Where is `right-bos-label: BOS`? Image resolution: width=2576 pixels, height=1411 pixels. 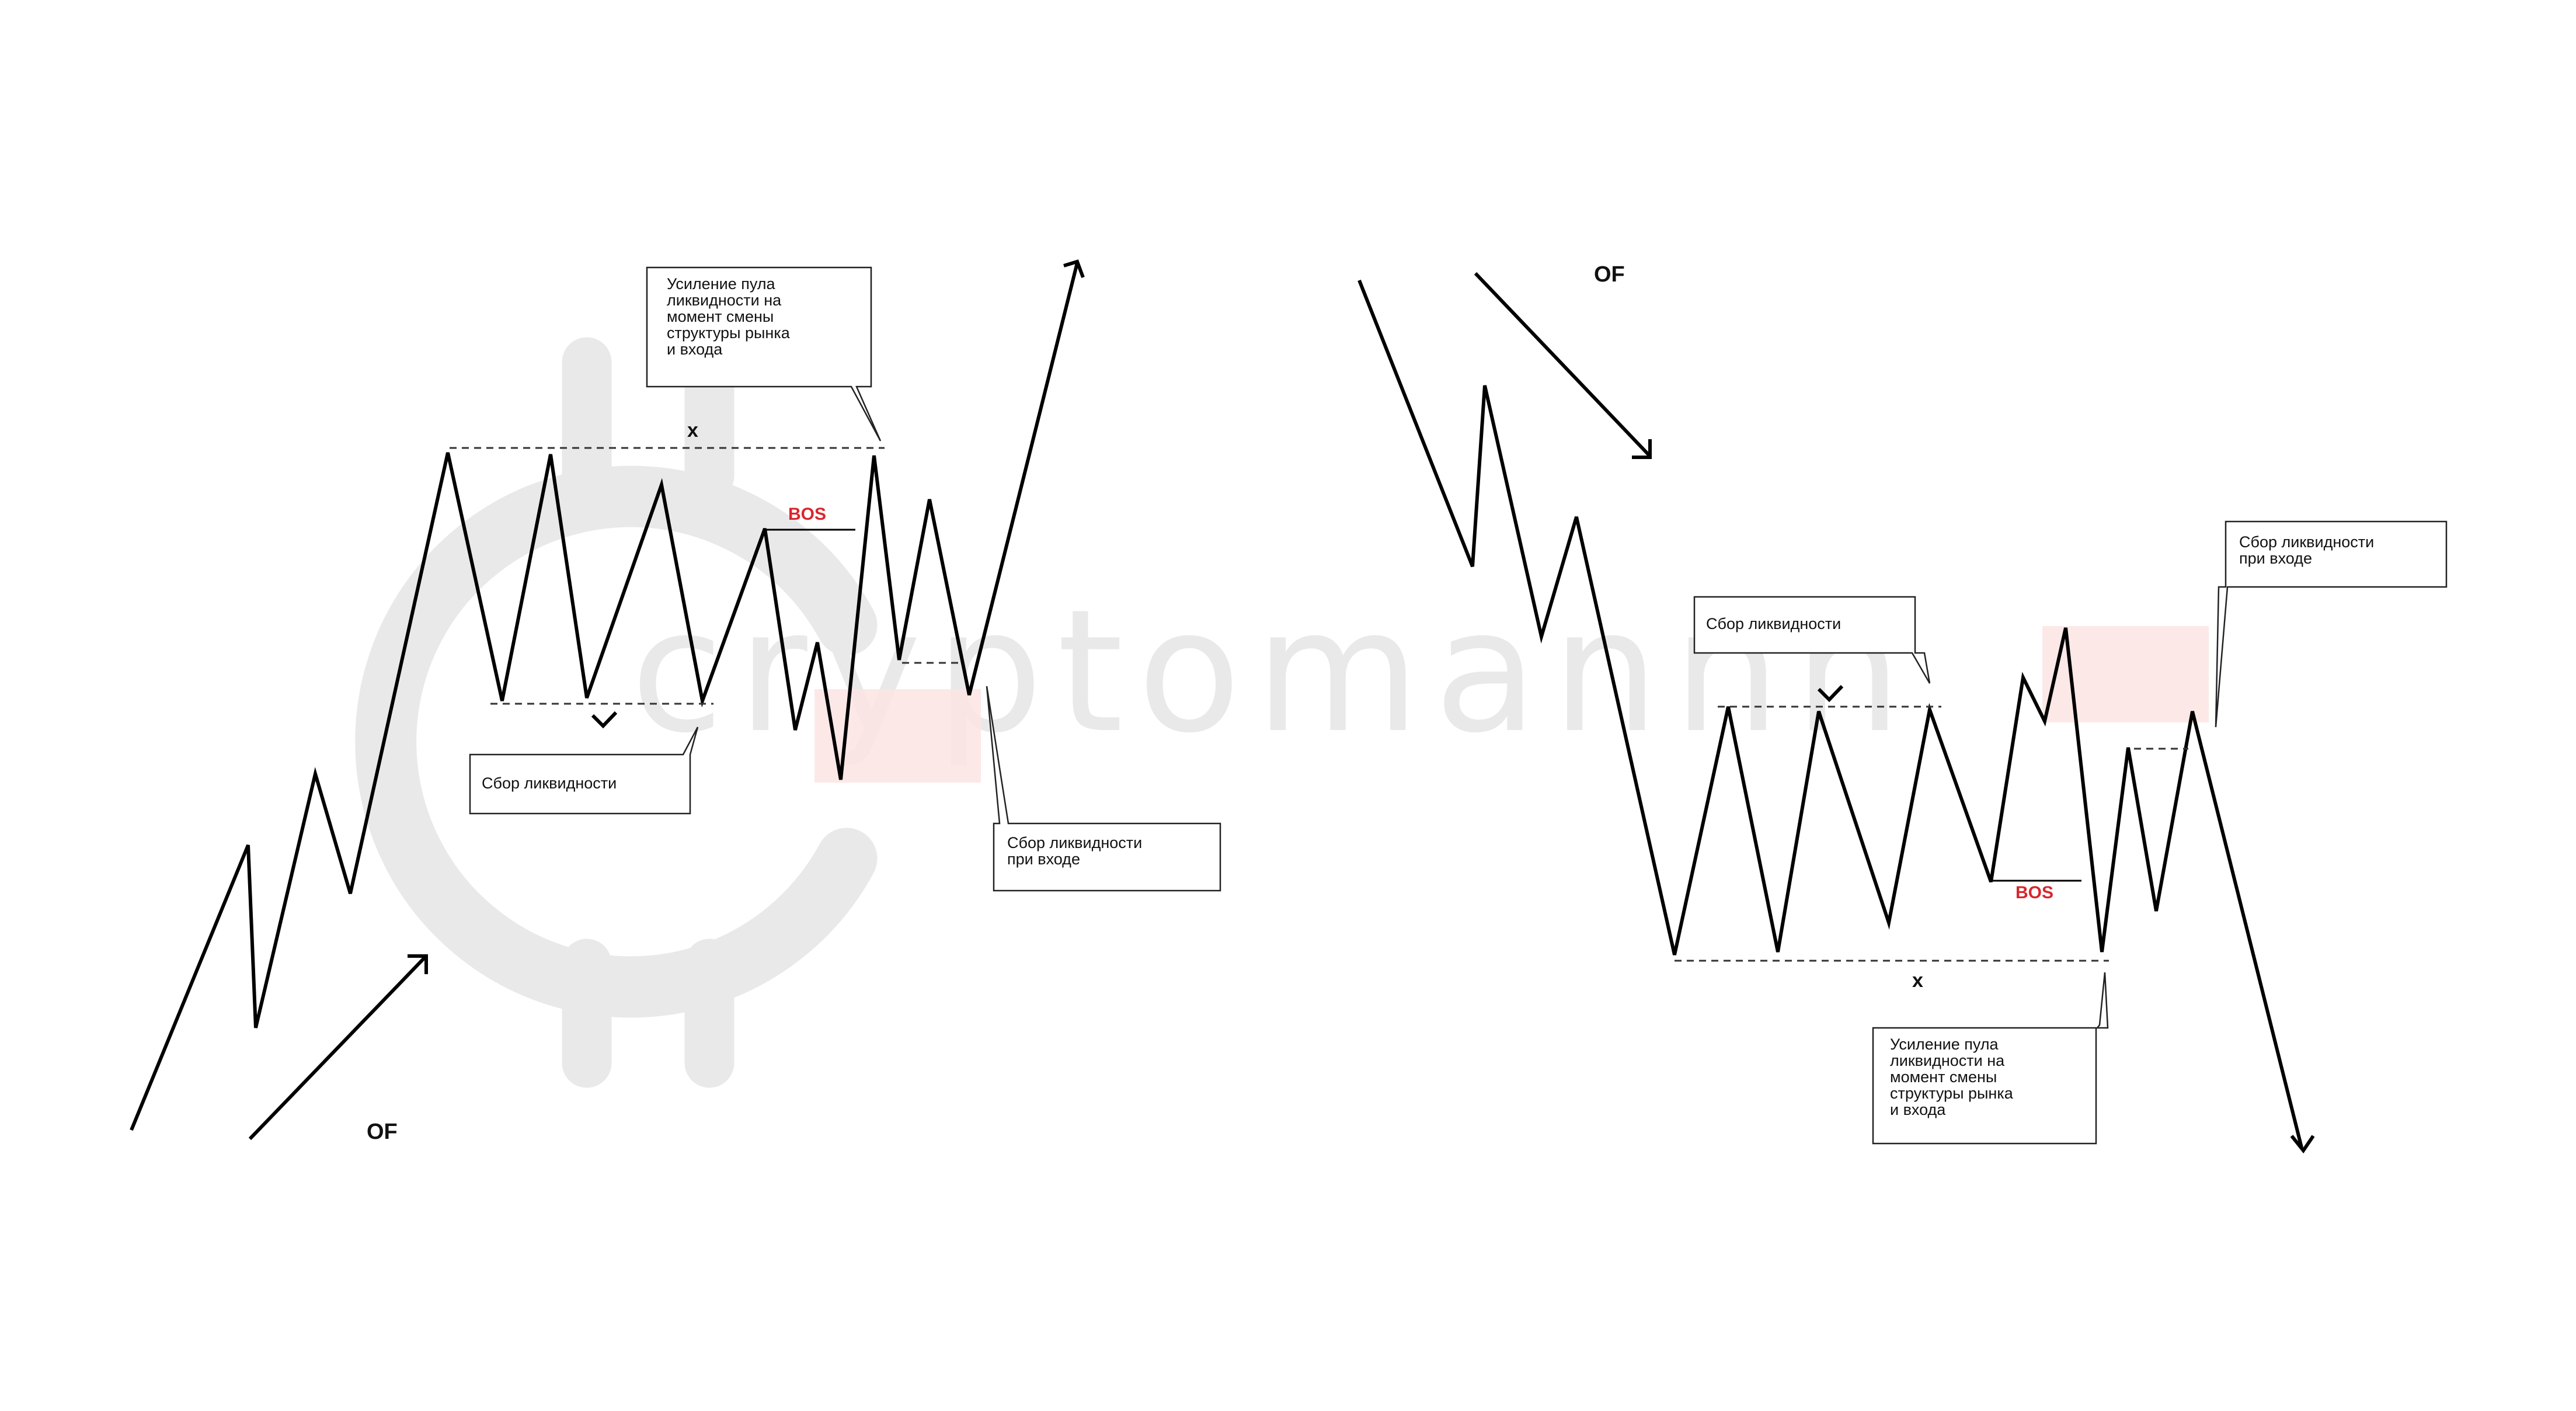
right-bos-label: BOS is located at coordinates (2034, 893).